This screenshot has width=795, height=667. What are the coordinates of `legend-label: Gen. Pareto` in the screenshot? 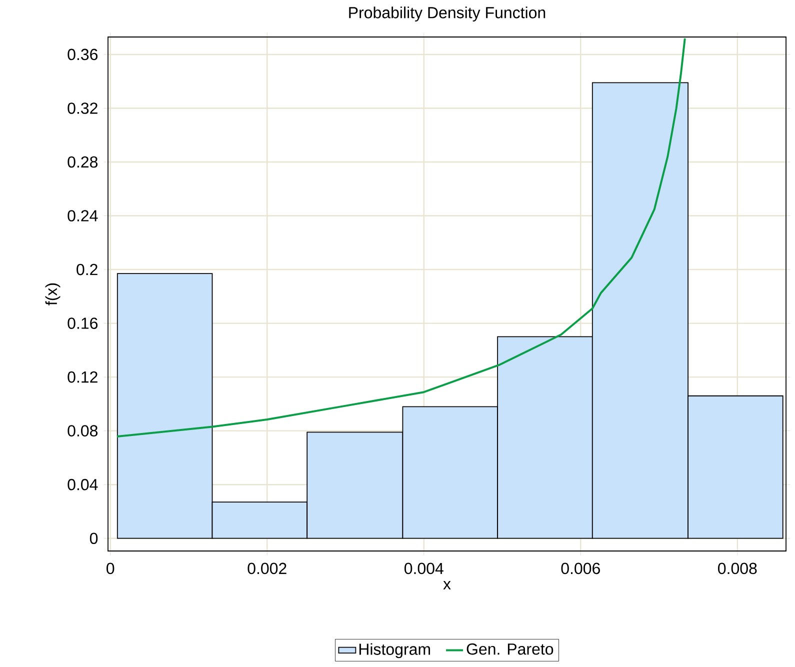 It's located at (510, 649).